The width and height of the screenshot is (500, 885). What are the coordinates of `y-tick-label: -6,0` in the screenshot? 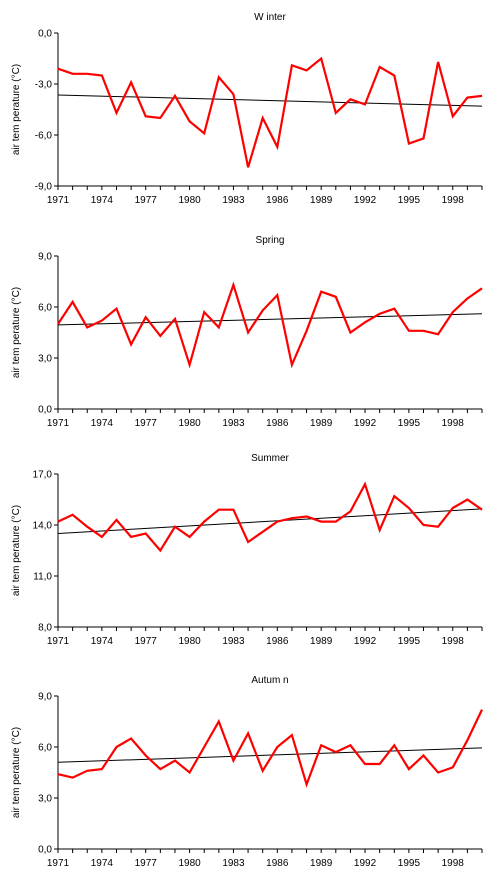 It's located at (44, 136).